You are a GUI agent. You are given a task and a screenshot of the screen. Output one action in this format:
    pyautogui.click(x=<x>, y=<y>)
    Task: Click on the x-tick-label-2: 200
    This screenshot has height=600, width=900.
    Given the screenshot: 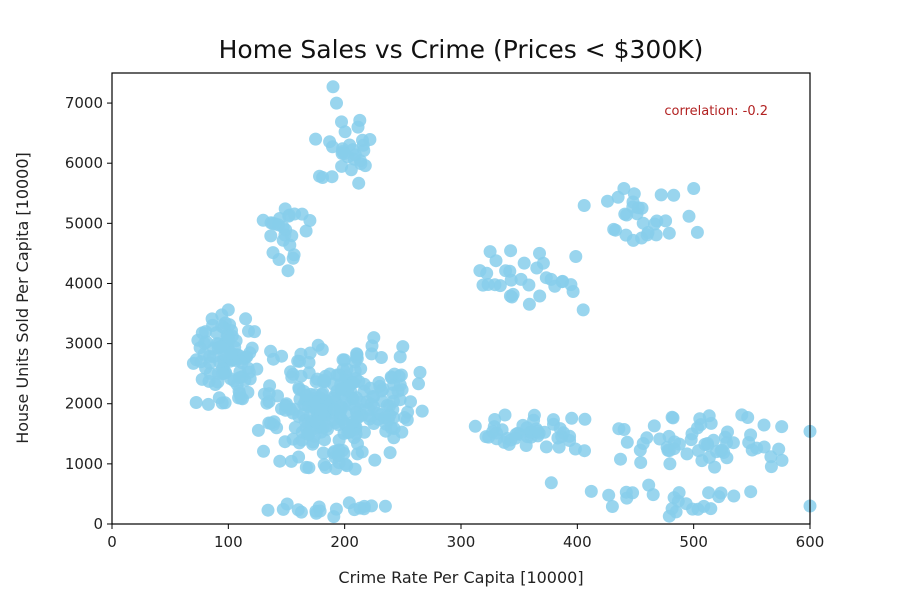 What is the action you would take?
    pyautogui.click(x=344, y=542)
    